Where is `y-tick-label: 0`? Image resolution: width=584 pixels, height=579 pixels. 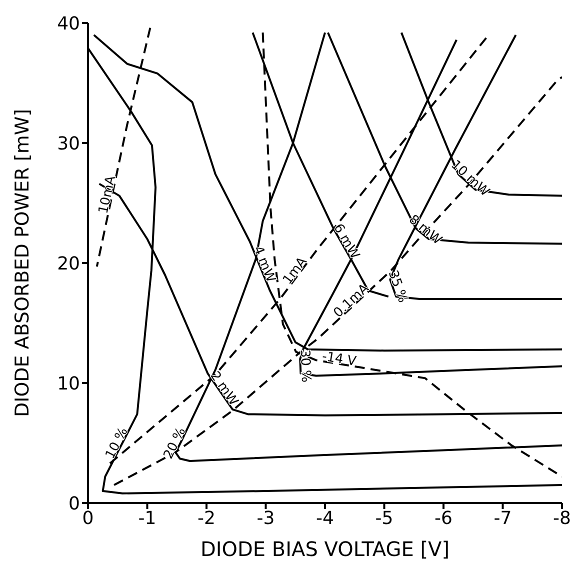
y-tick-label: 0 is located at coordinates (74, 503).